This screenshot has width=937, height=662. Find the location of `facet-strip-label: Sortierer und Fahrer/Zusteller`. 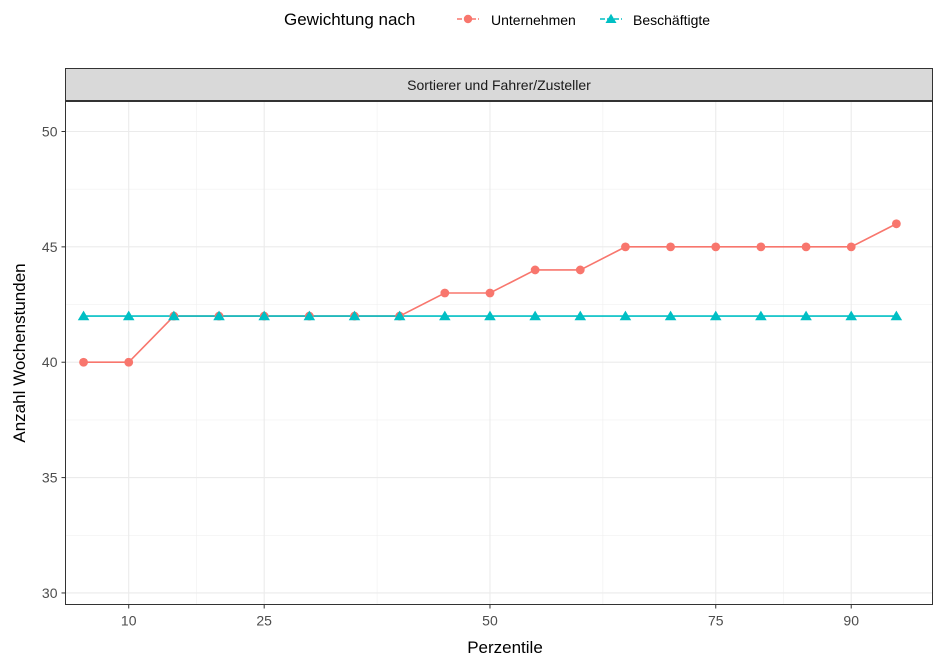

facet-strip-label: Sortierer und Fahrer/Zusteller is located at coordinates (499, 85).